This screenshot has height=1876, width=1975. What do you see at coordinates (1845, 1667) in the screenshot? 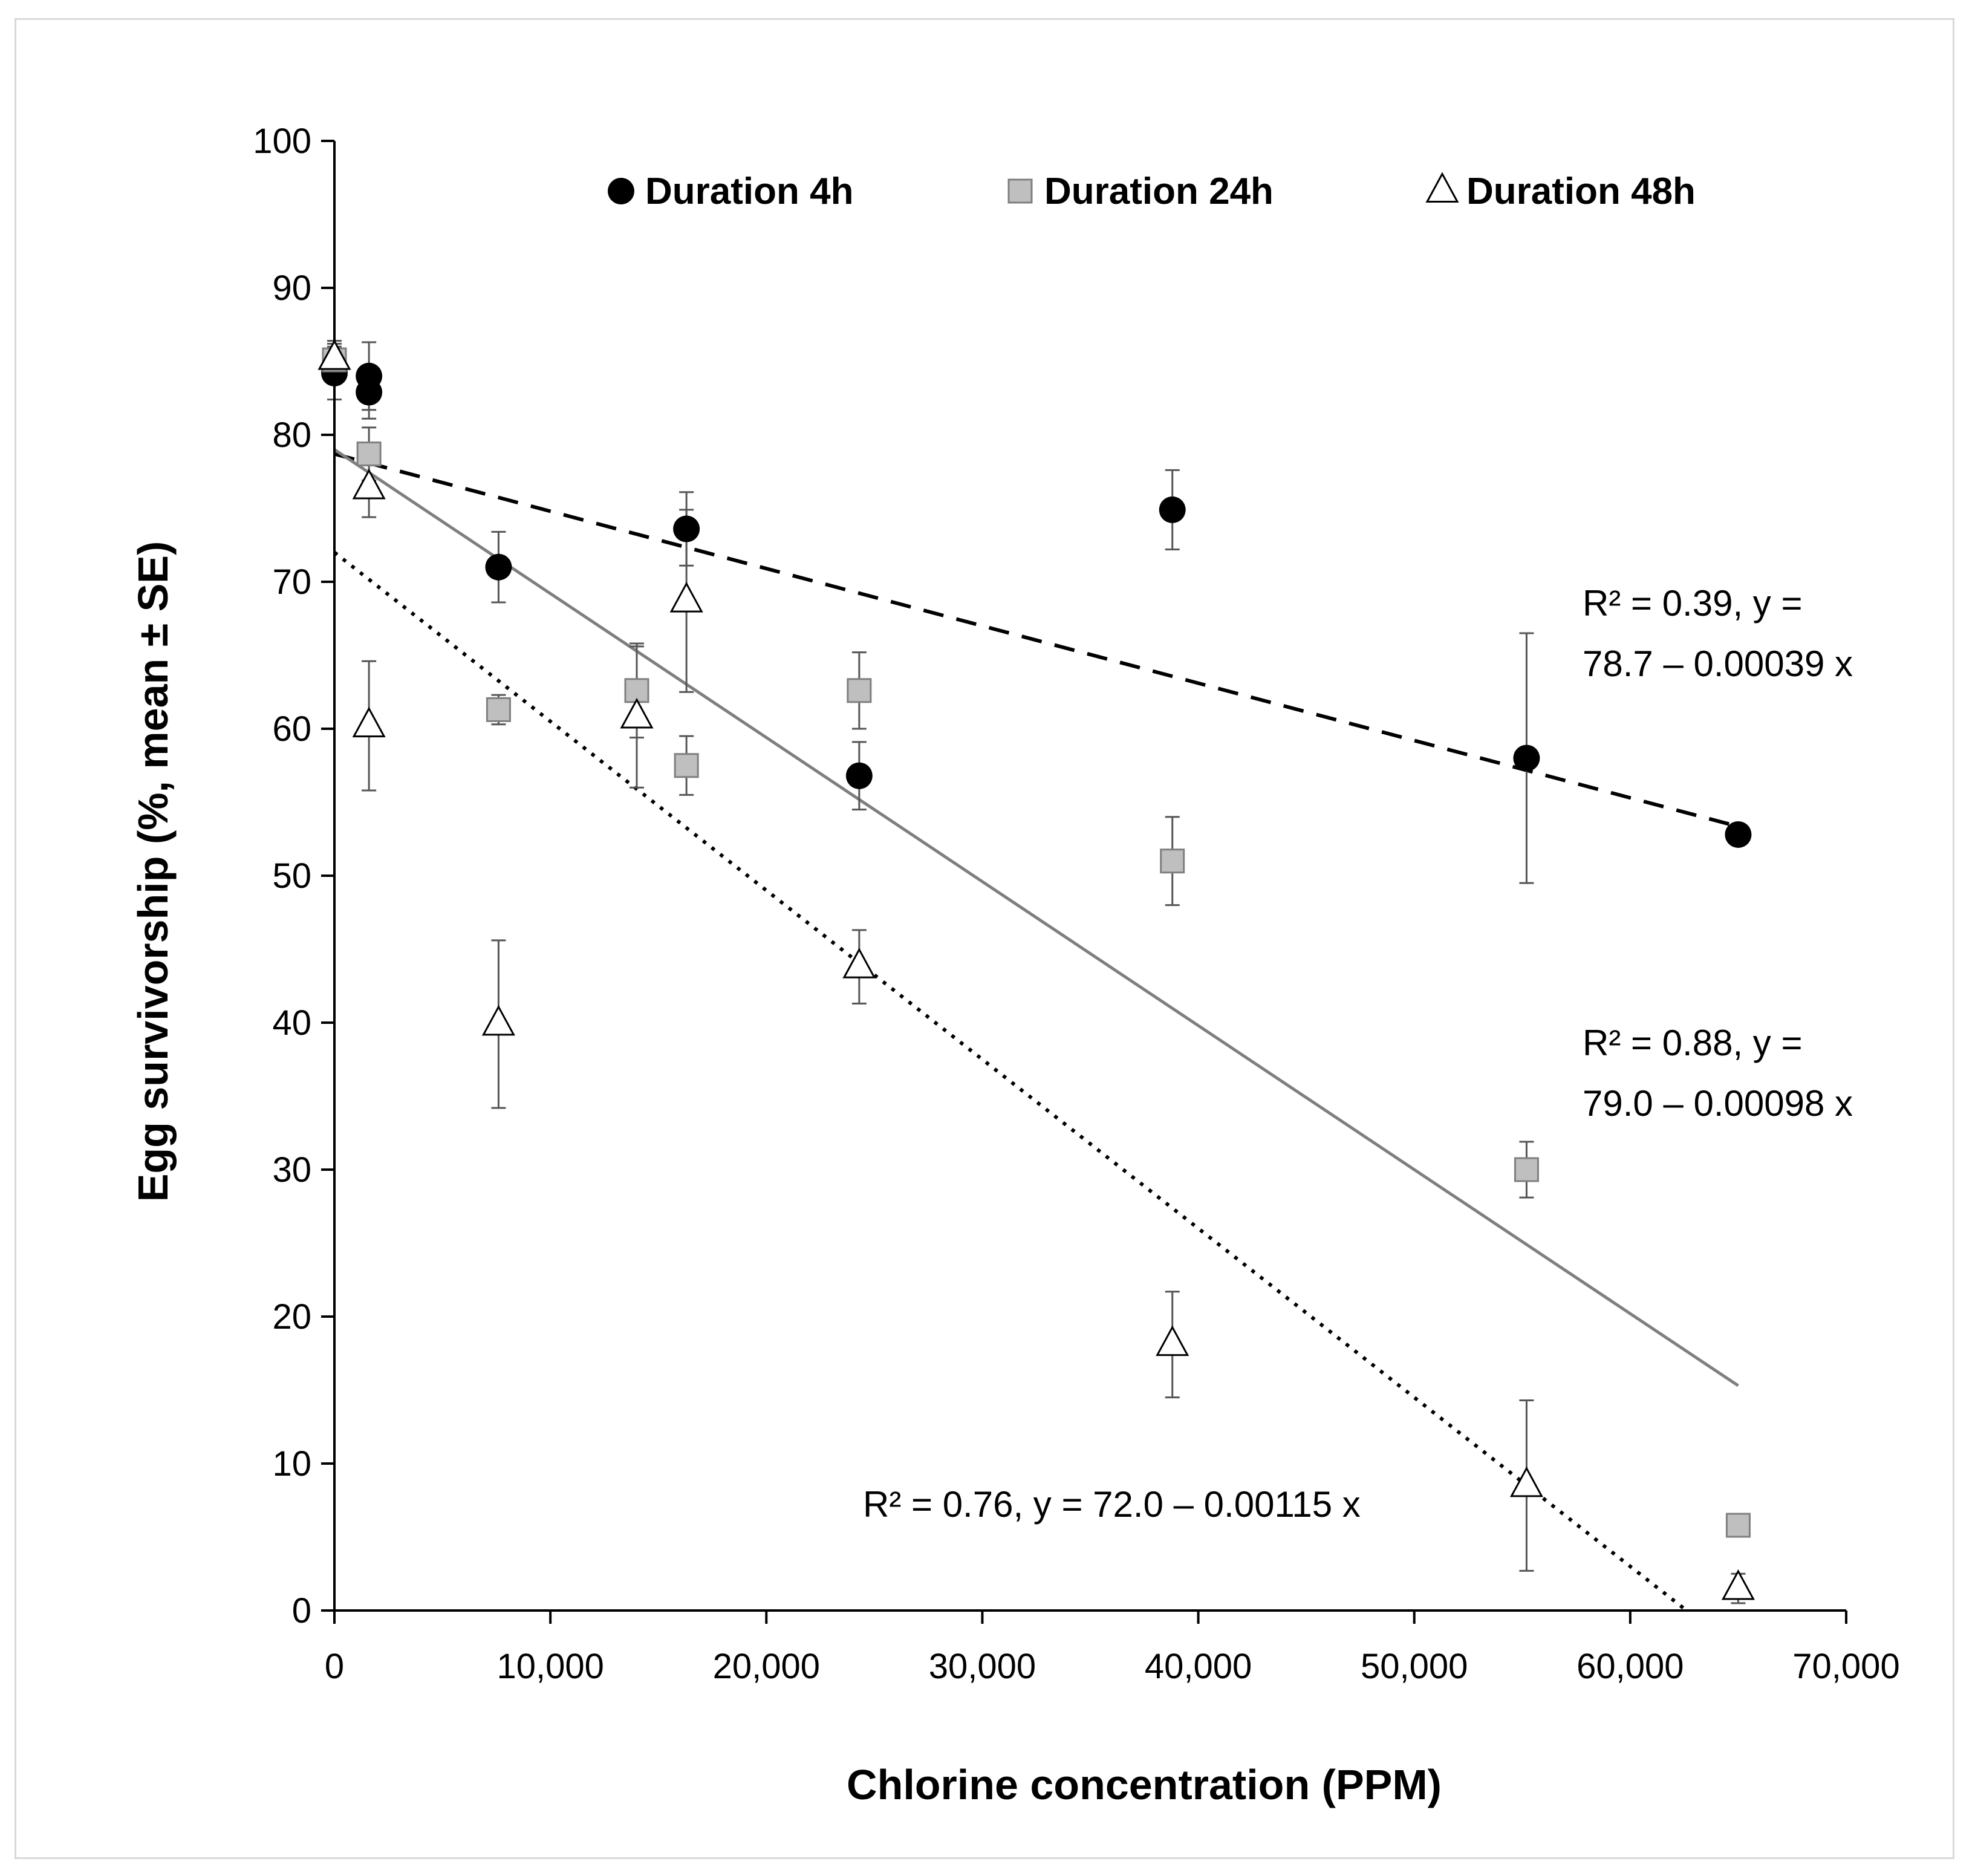
I see `x-tick-label: 70,000` at bounding box center [1845, 1667].